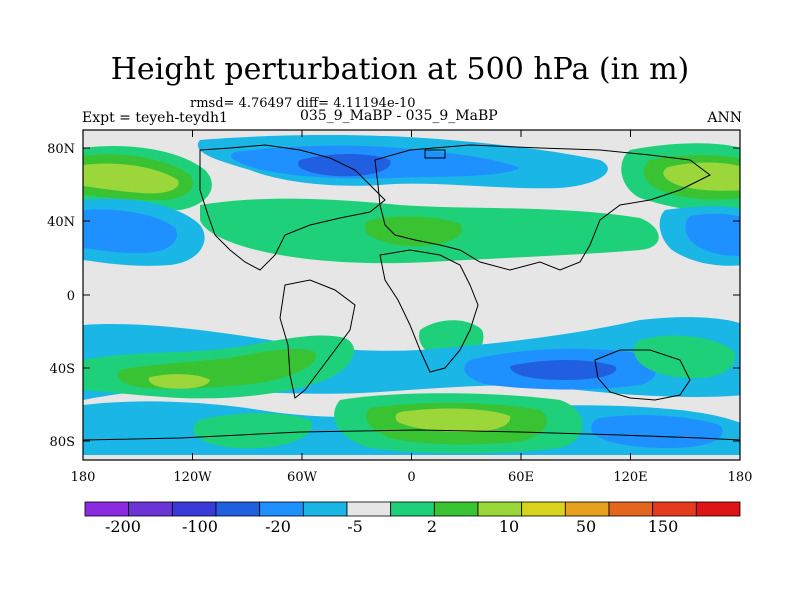  Describe the element at coordinates (399, 116) in the screenshot. I see `case-label: 035_9_MaBP - 035_9_MaBP` at that location.